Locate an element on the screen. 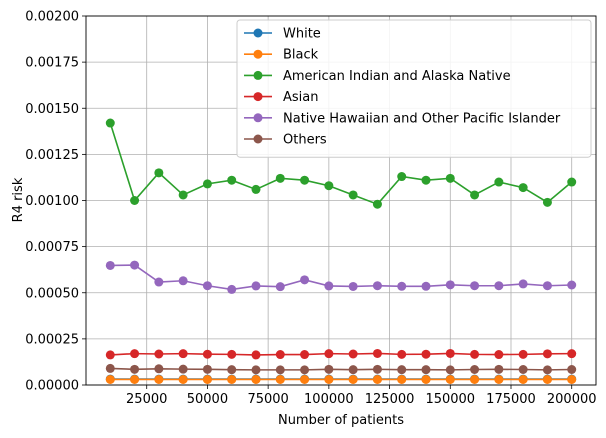 Image resolution: width=606 pixels, height=438 pixels. legend-item: White is located at coordinates (282, 34).